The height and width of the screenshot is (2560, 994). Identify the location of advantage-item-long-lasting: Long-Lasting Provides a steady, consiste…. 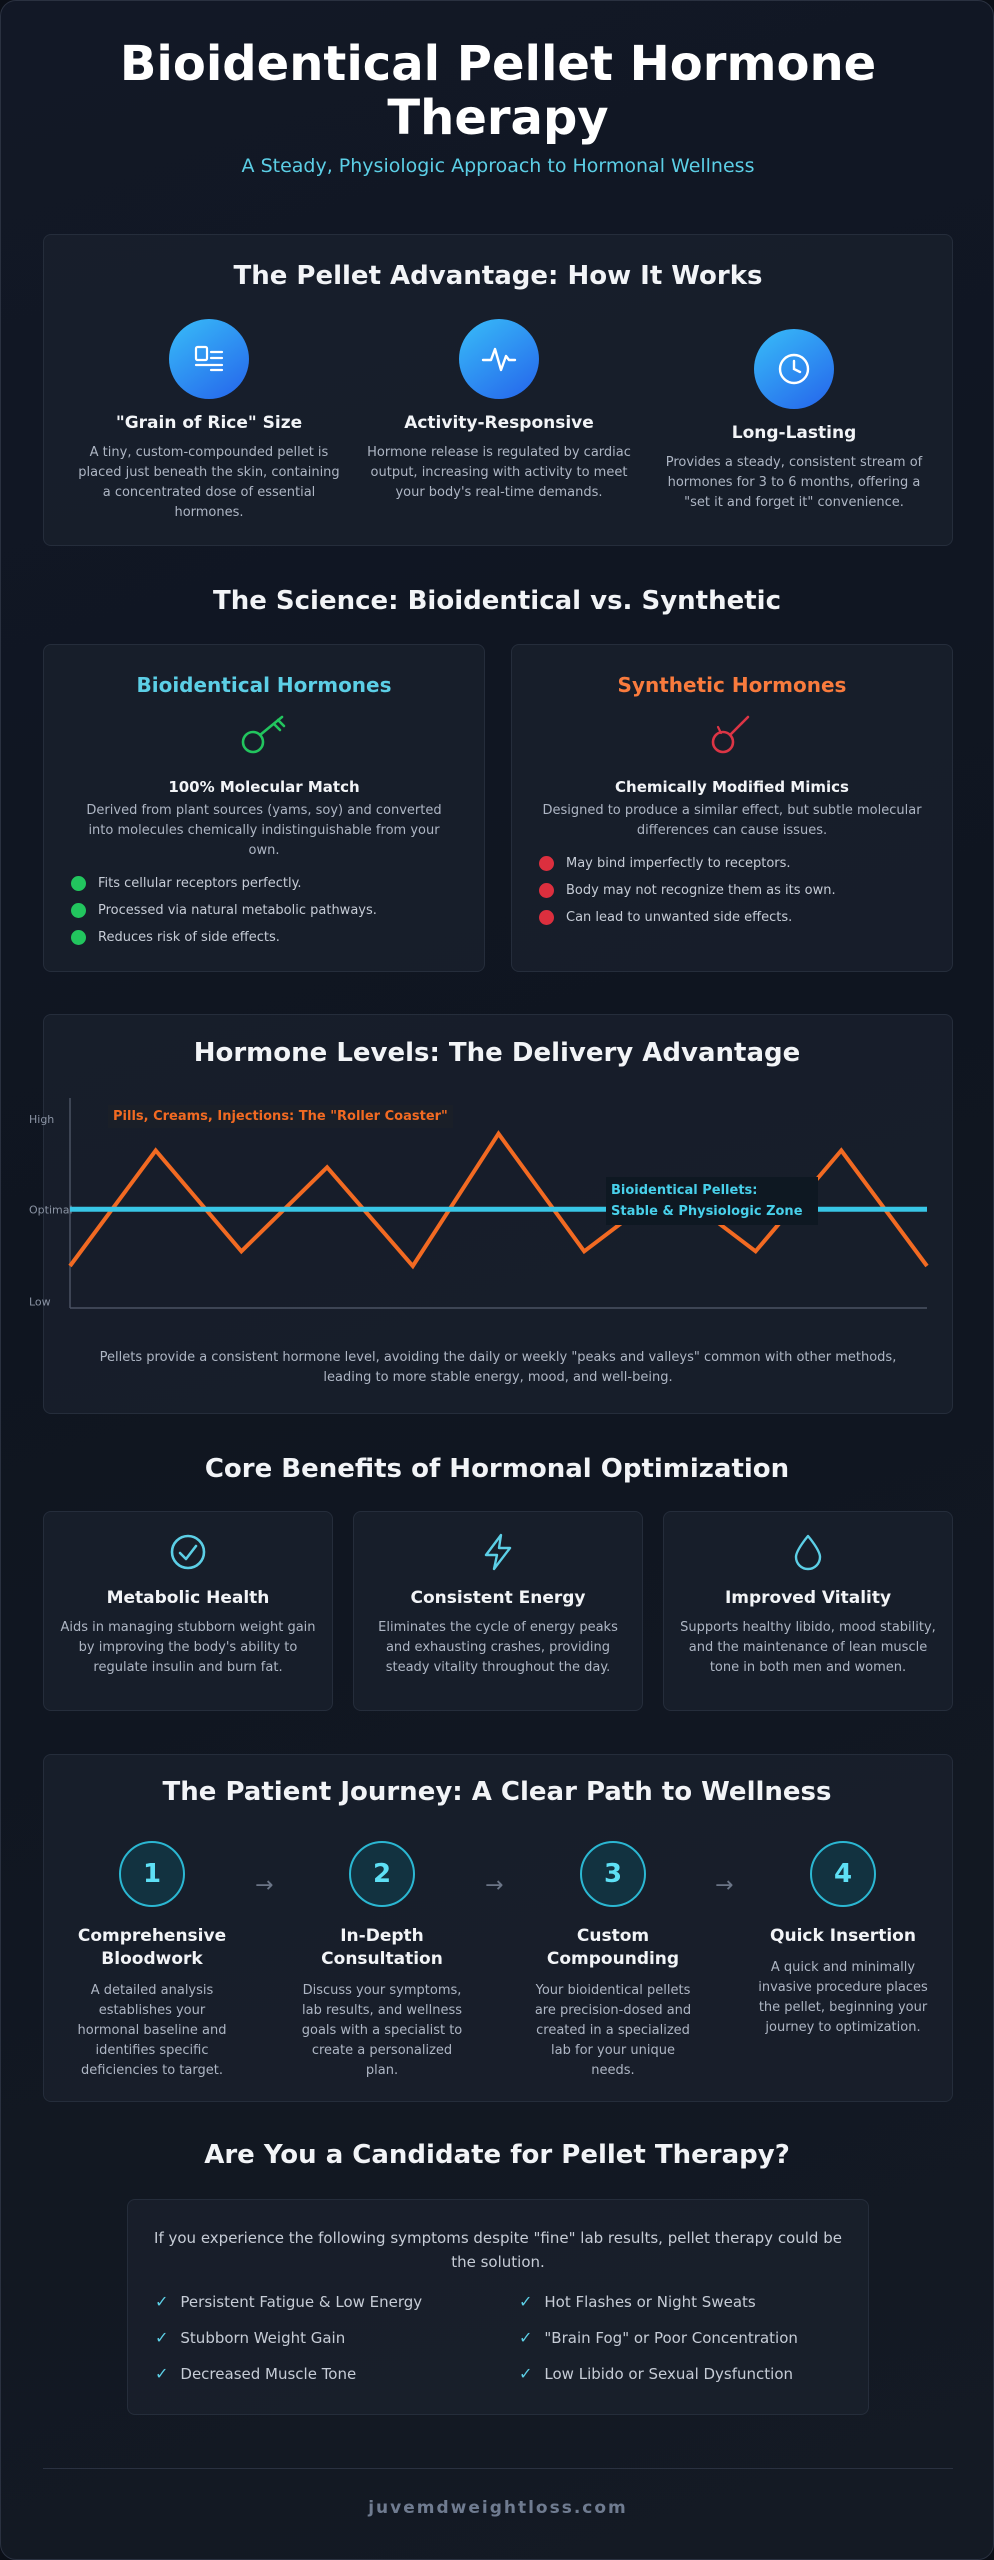
(794, 421).